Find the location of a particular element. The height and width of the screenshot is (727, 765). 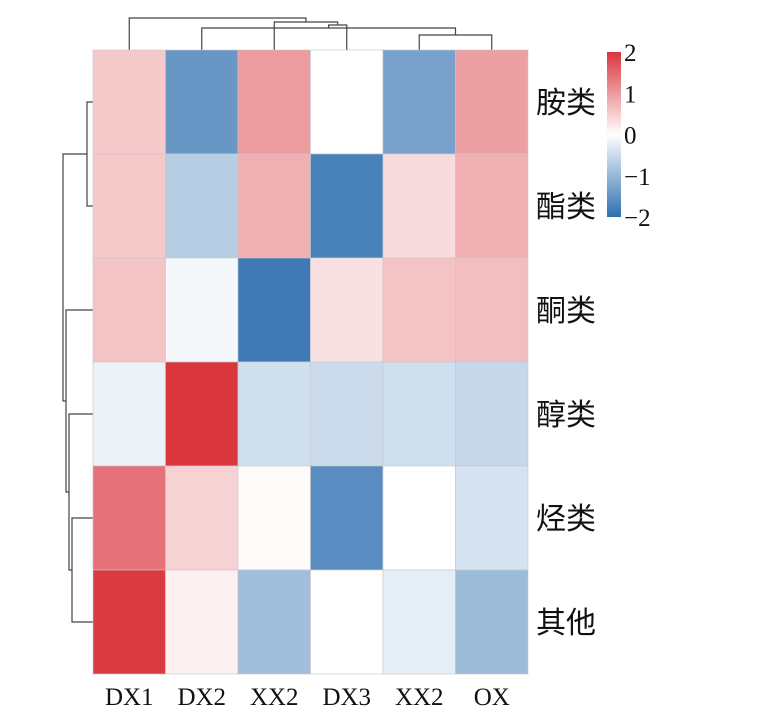

legend-tick-label: 0 is located at coordinates (630, 136).